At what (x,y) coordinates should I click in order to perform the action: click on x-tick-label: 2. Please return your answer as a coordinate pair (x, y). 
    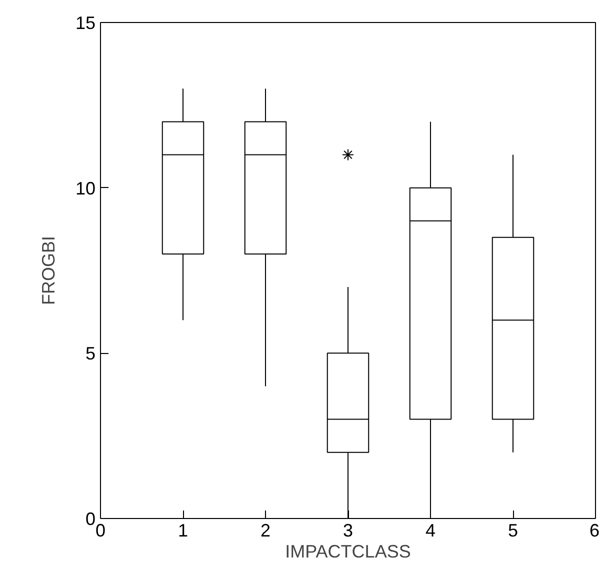
    Looking at the image, I should click on (265, 530).